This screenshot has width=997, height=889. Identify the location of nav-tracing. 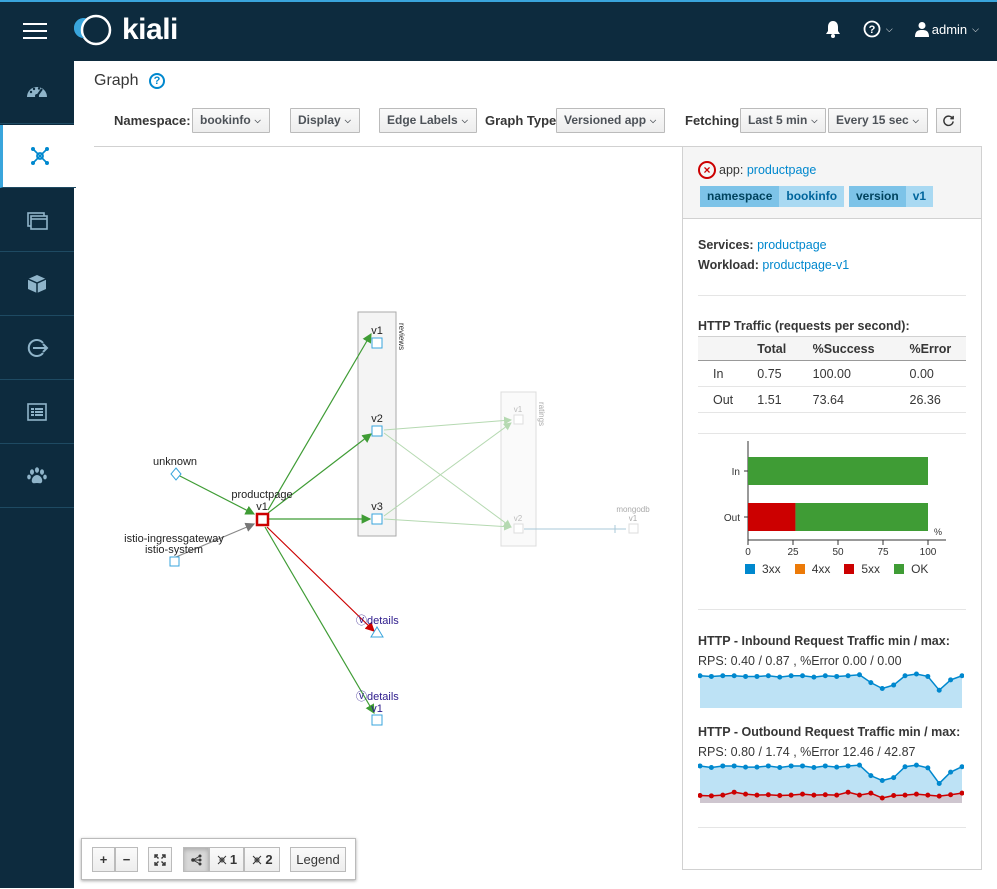
(37, 476).